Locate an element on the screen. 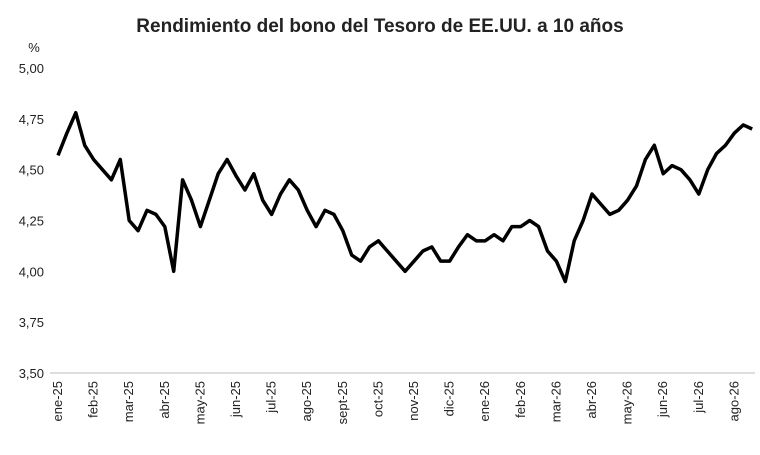 The height and width of the screenshot is (455, 760). y-tick-label: 3,75 is located at coordinates (31, 322).